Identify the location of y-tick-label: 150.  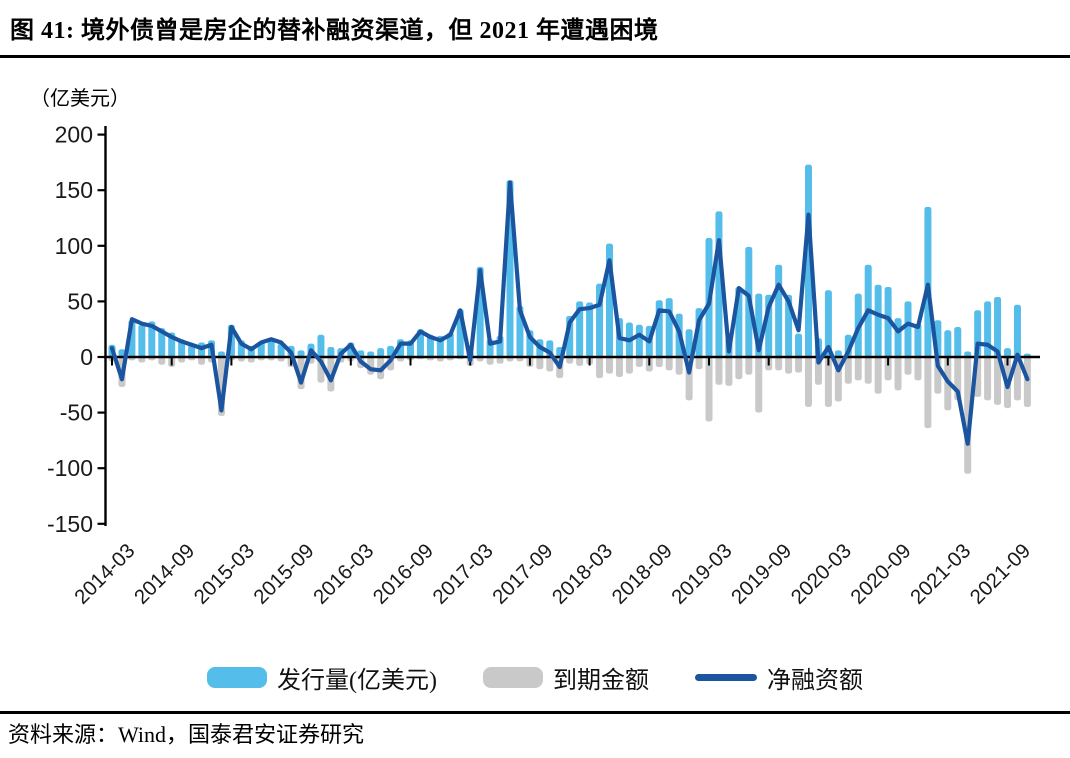
(74, 190).